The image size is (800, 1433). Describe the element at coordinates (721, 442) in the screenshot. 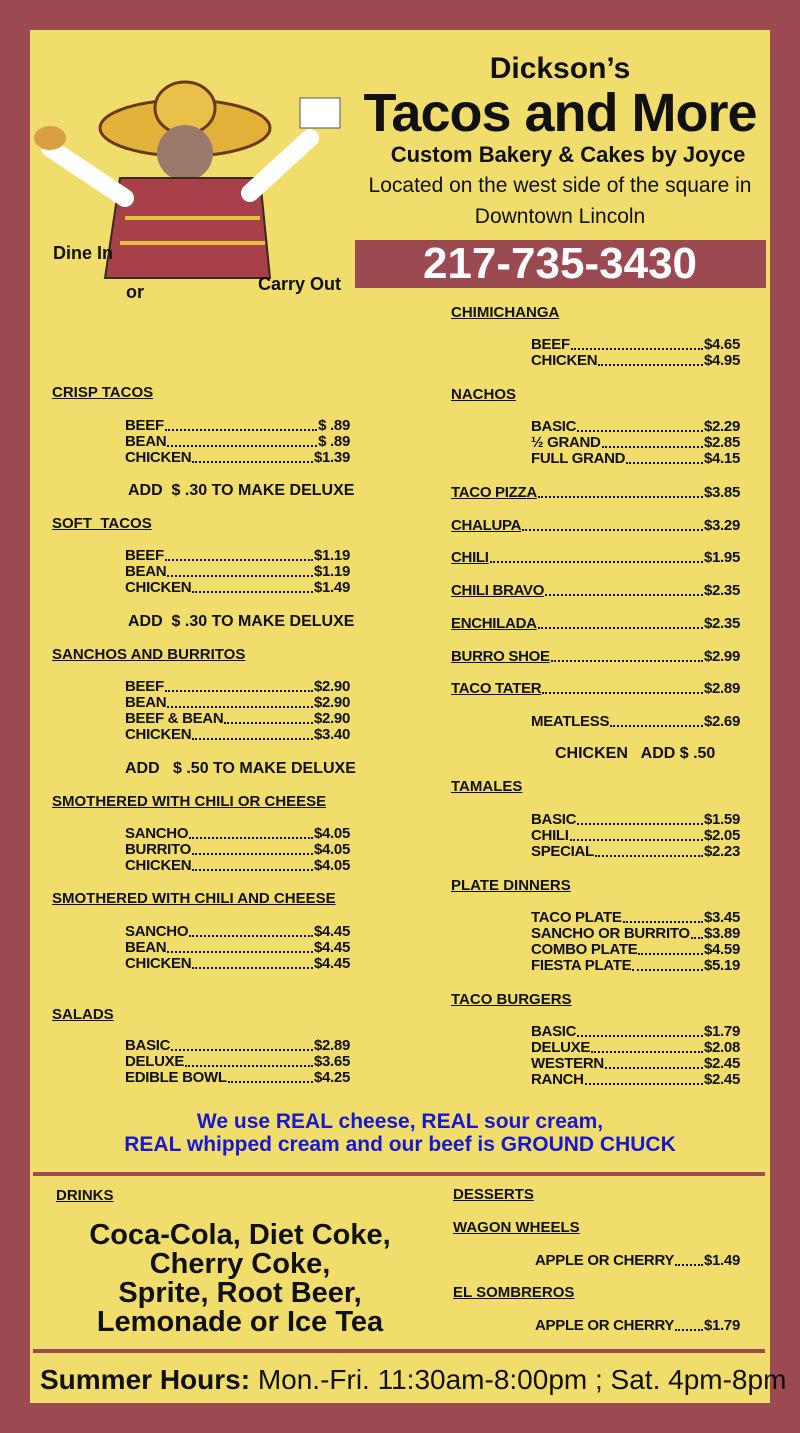

I see `item-price: $2.85` at that location.